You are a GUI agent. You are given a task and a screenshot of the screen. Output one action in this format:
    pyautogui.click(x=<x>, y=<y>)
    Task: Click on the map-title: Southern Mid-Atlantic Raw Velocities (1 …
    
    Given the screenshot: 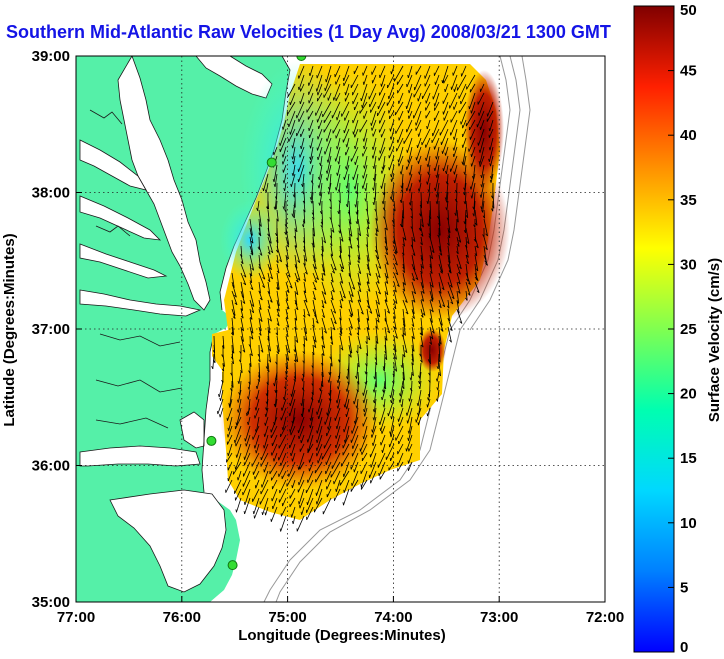 What is the action you would take?
    pyautogui.click(x=308, y=32)
    